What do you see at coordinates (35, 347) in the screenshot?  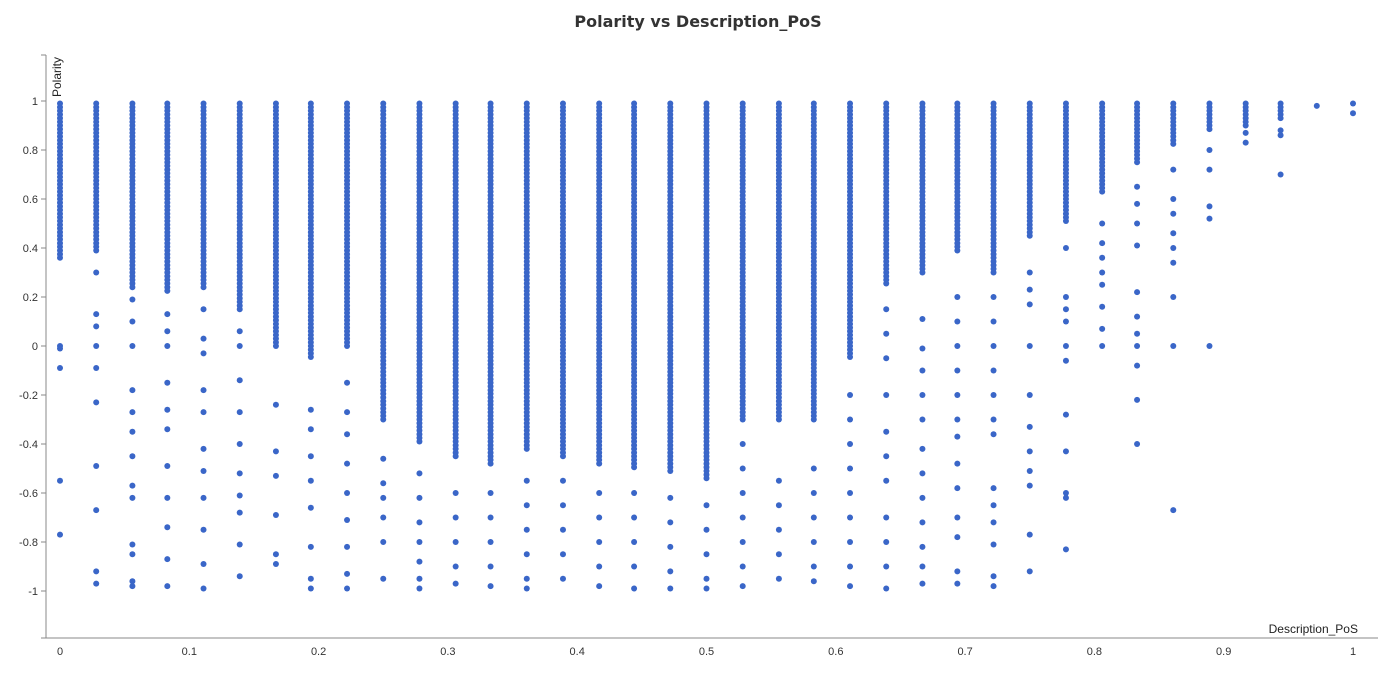 I see `y-tick-label: 0` at bounding box center [35, 347].